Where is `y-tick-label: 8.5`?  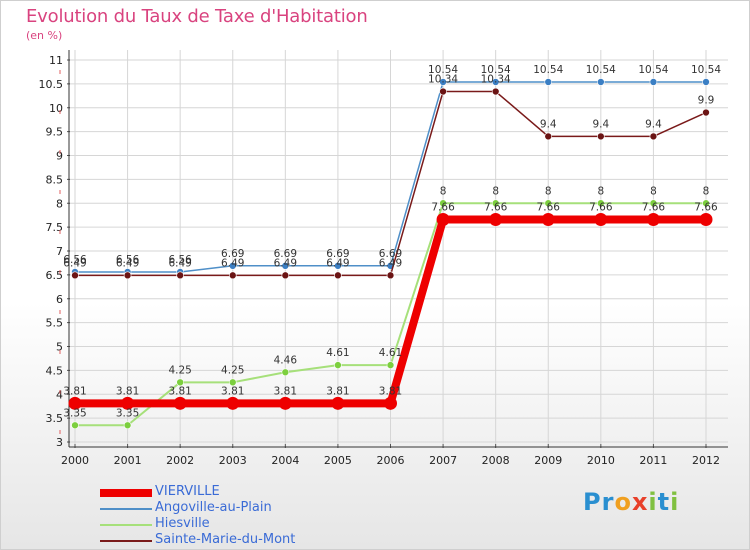
y-tick-label: 8.5 is located at coordinates (55, 179).